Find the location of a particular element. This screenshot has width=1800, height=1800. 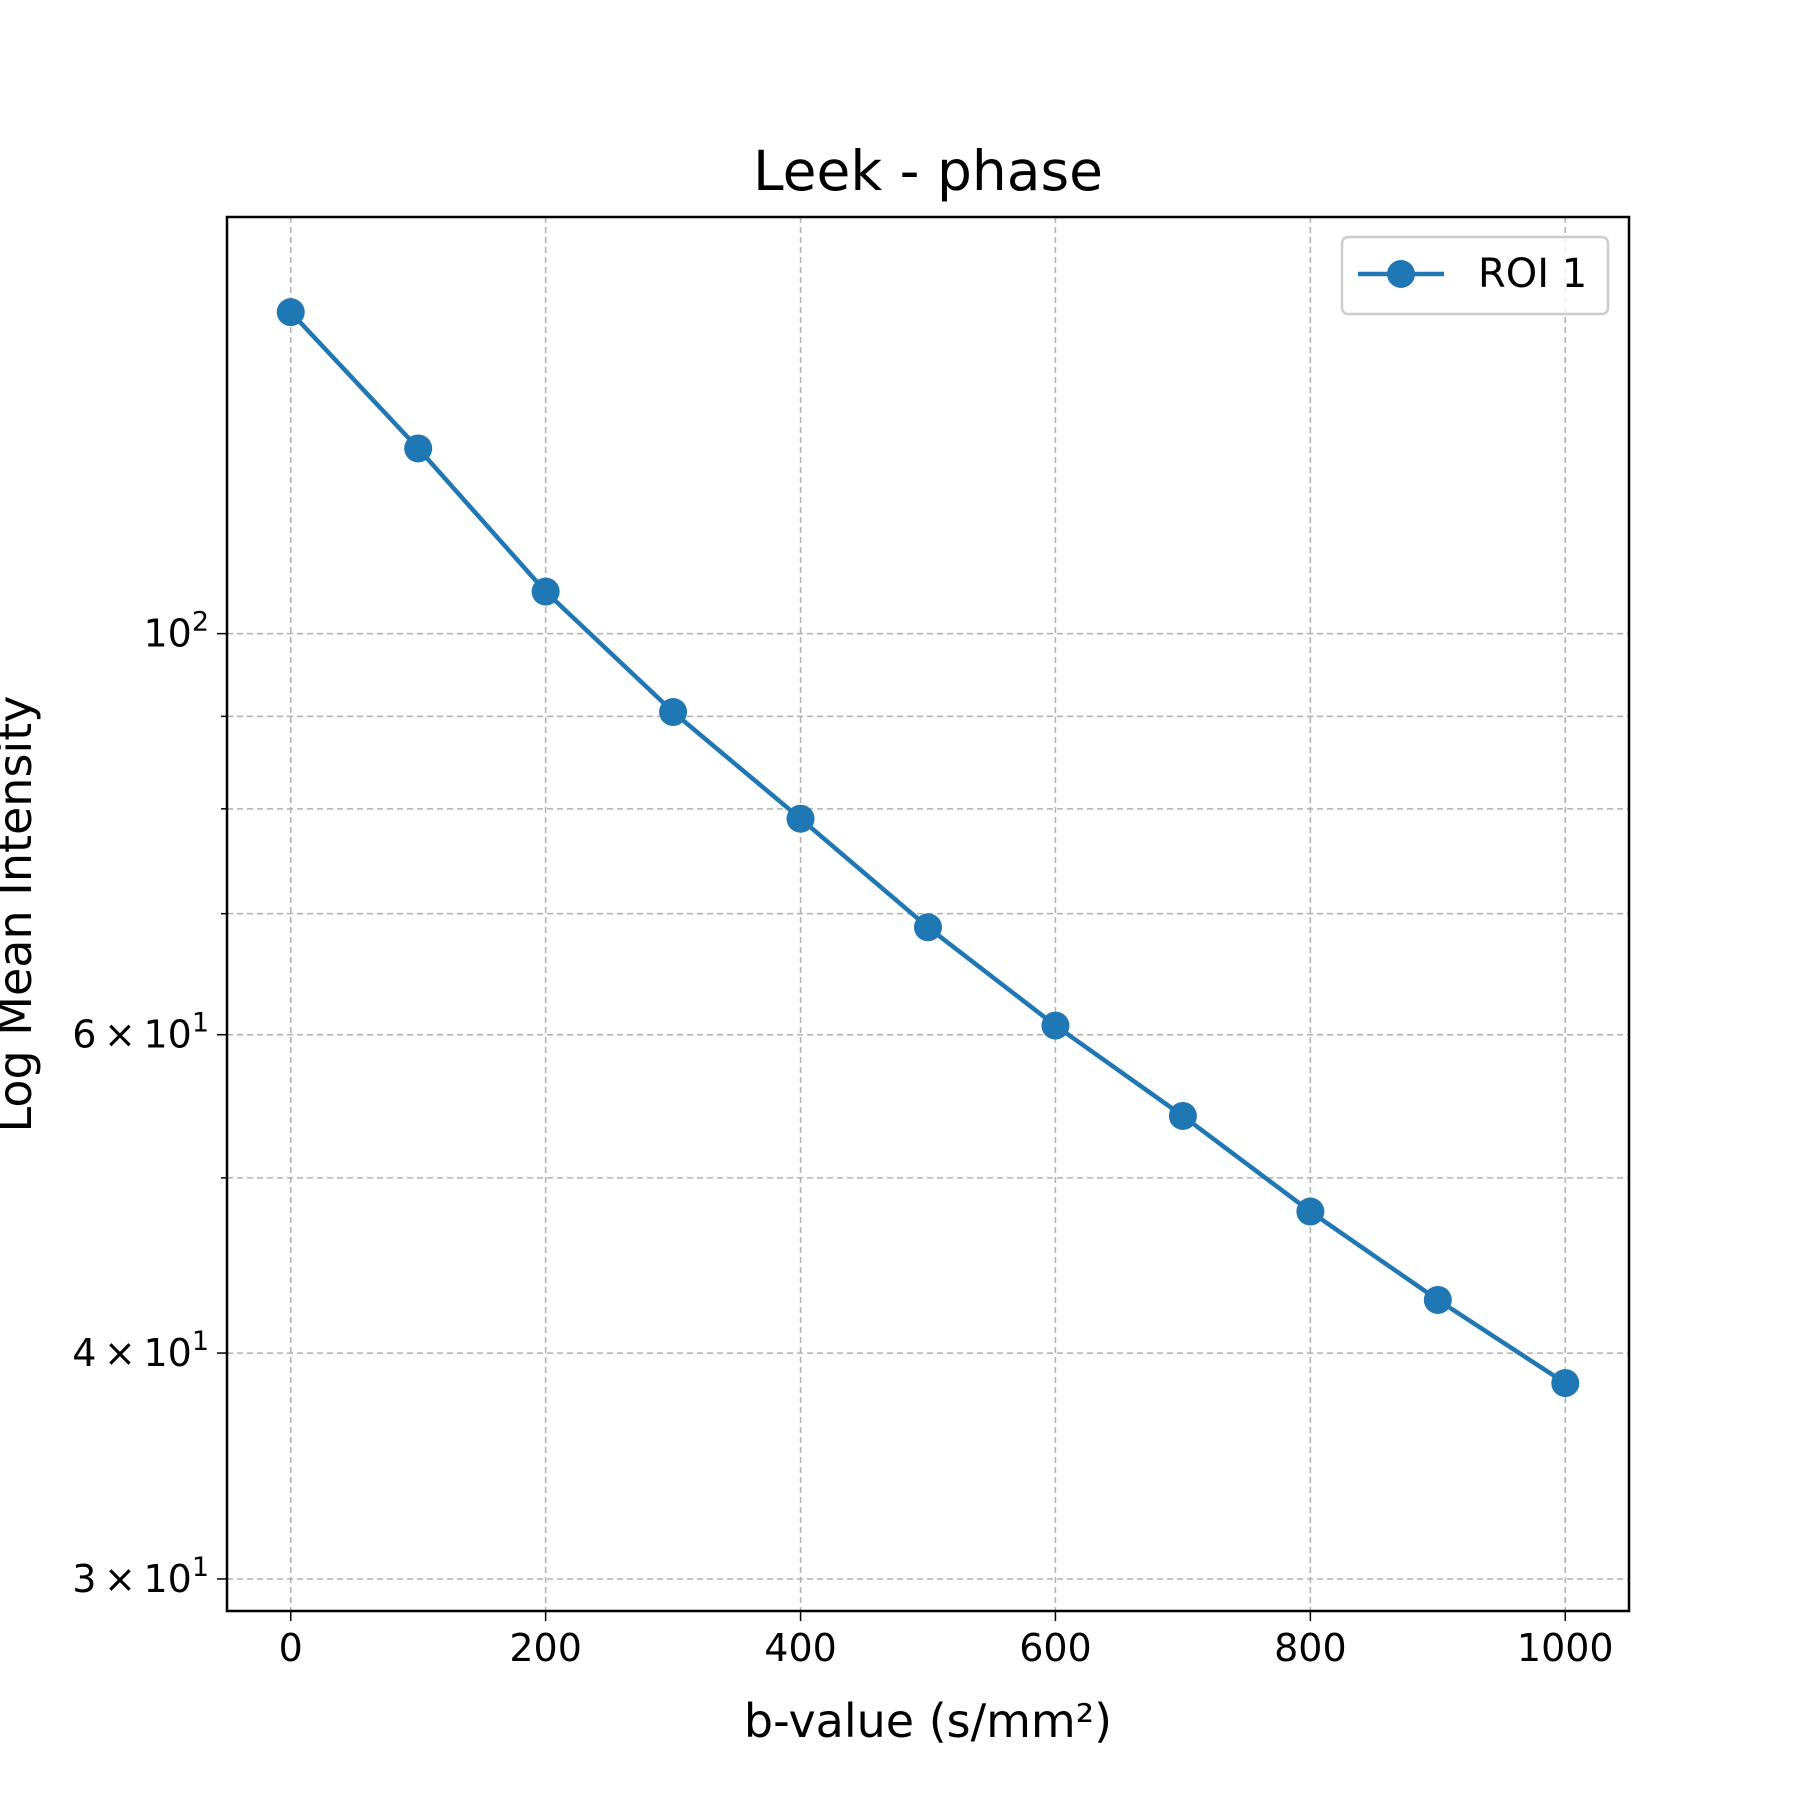

x-tick-label: 1000 is located at coordinates (1565, 1648).